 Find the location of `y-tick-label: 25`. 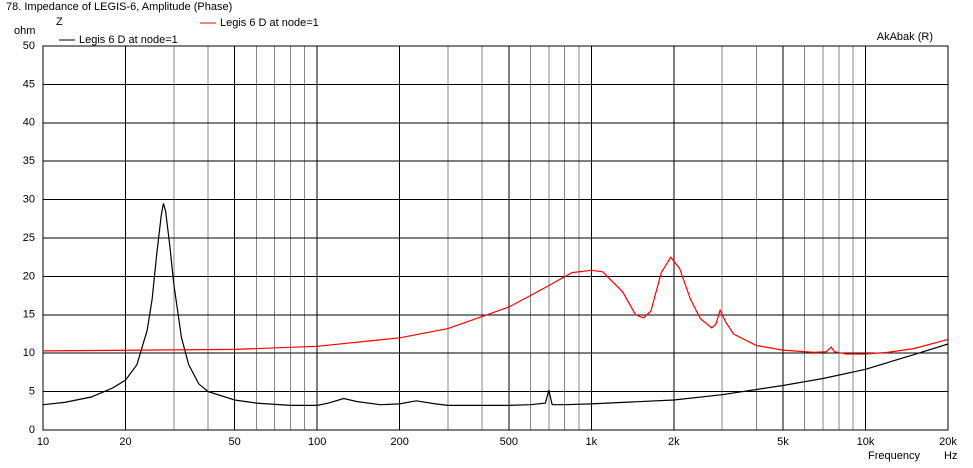

y-tick-label: 25 is located at coordinates (29, 238).